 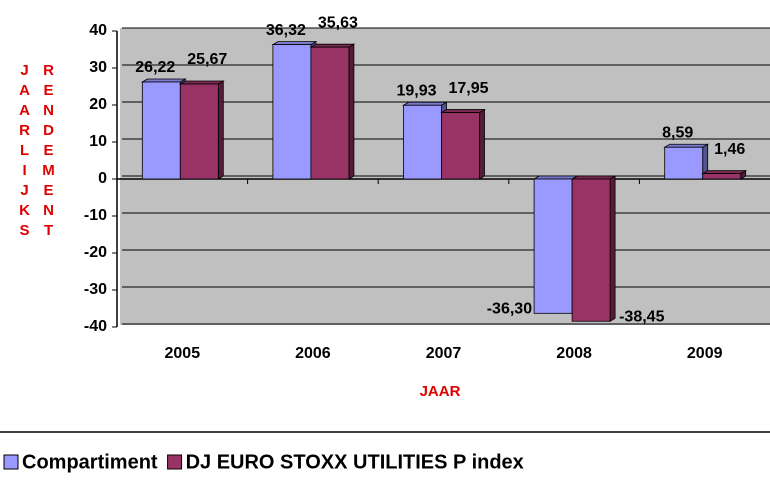 I want to click on y-tick-label: 40, so click(x=98, y=30).